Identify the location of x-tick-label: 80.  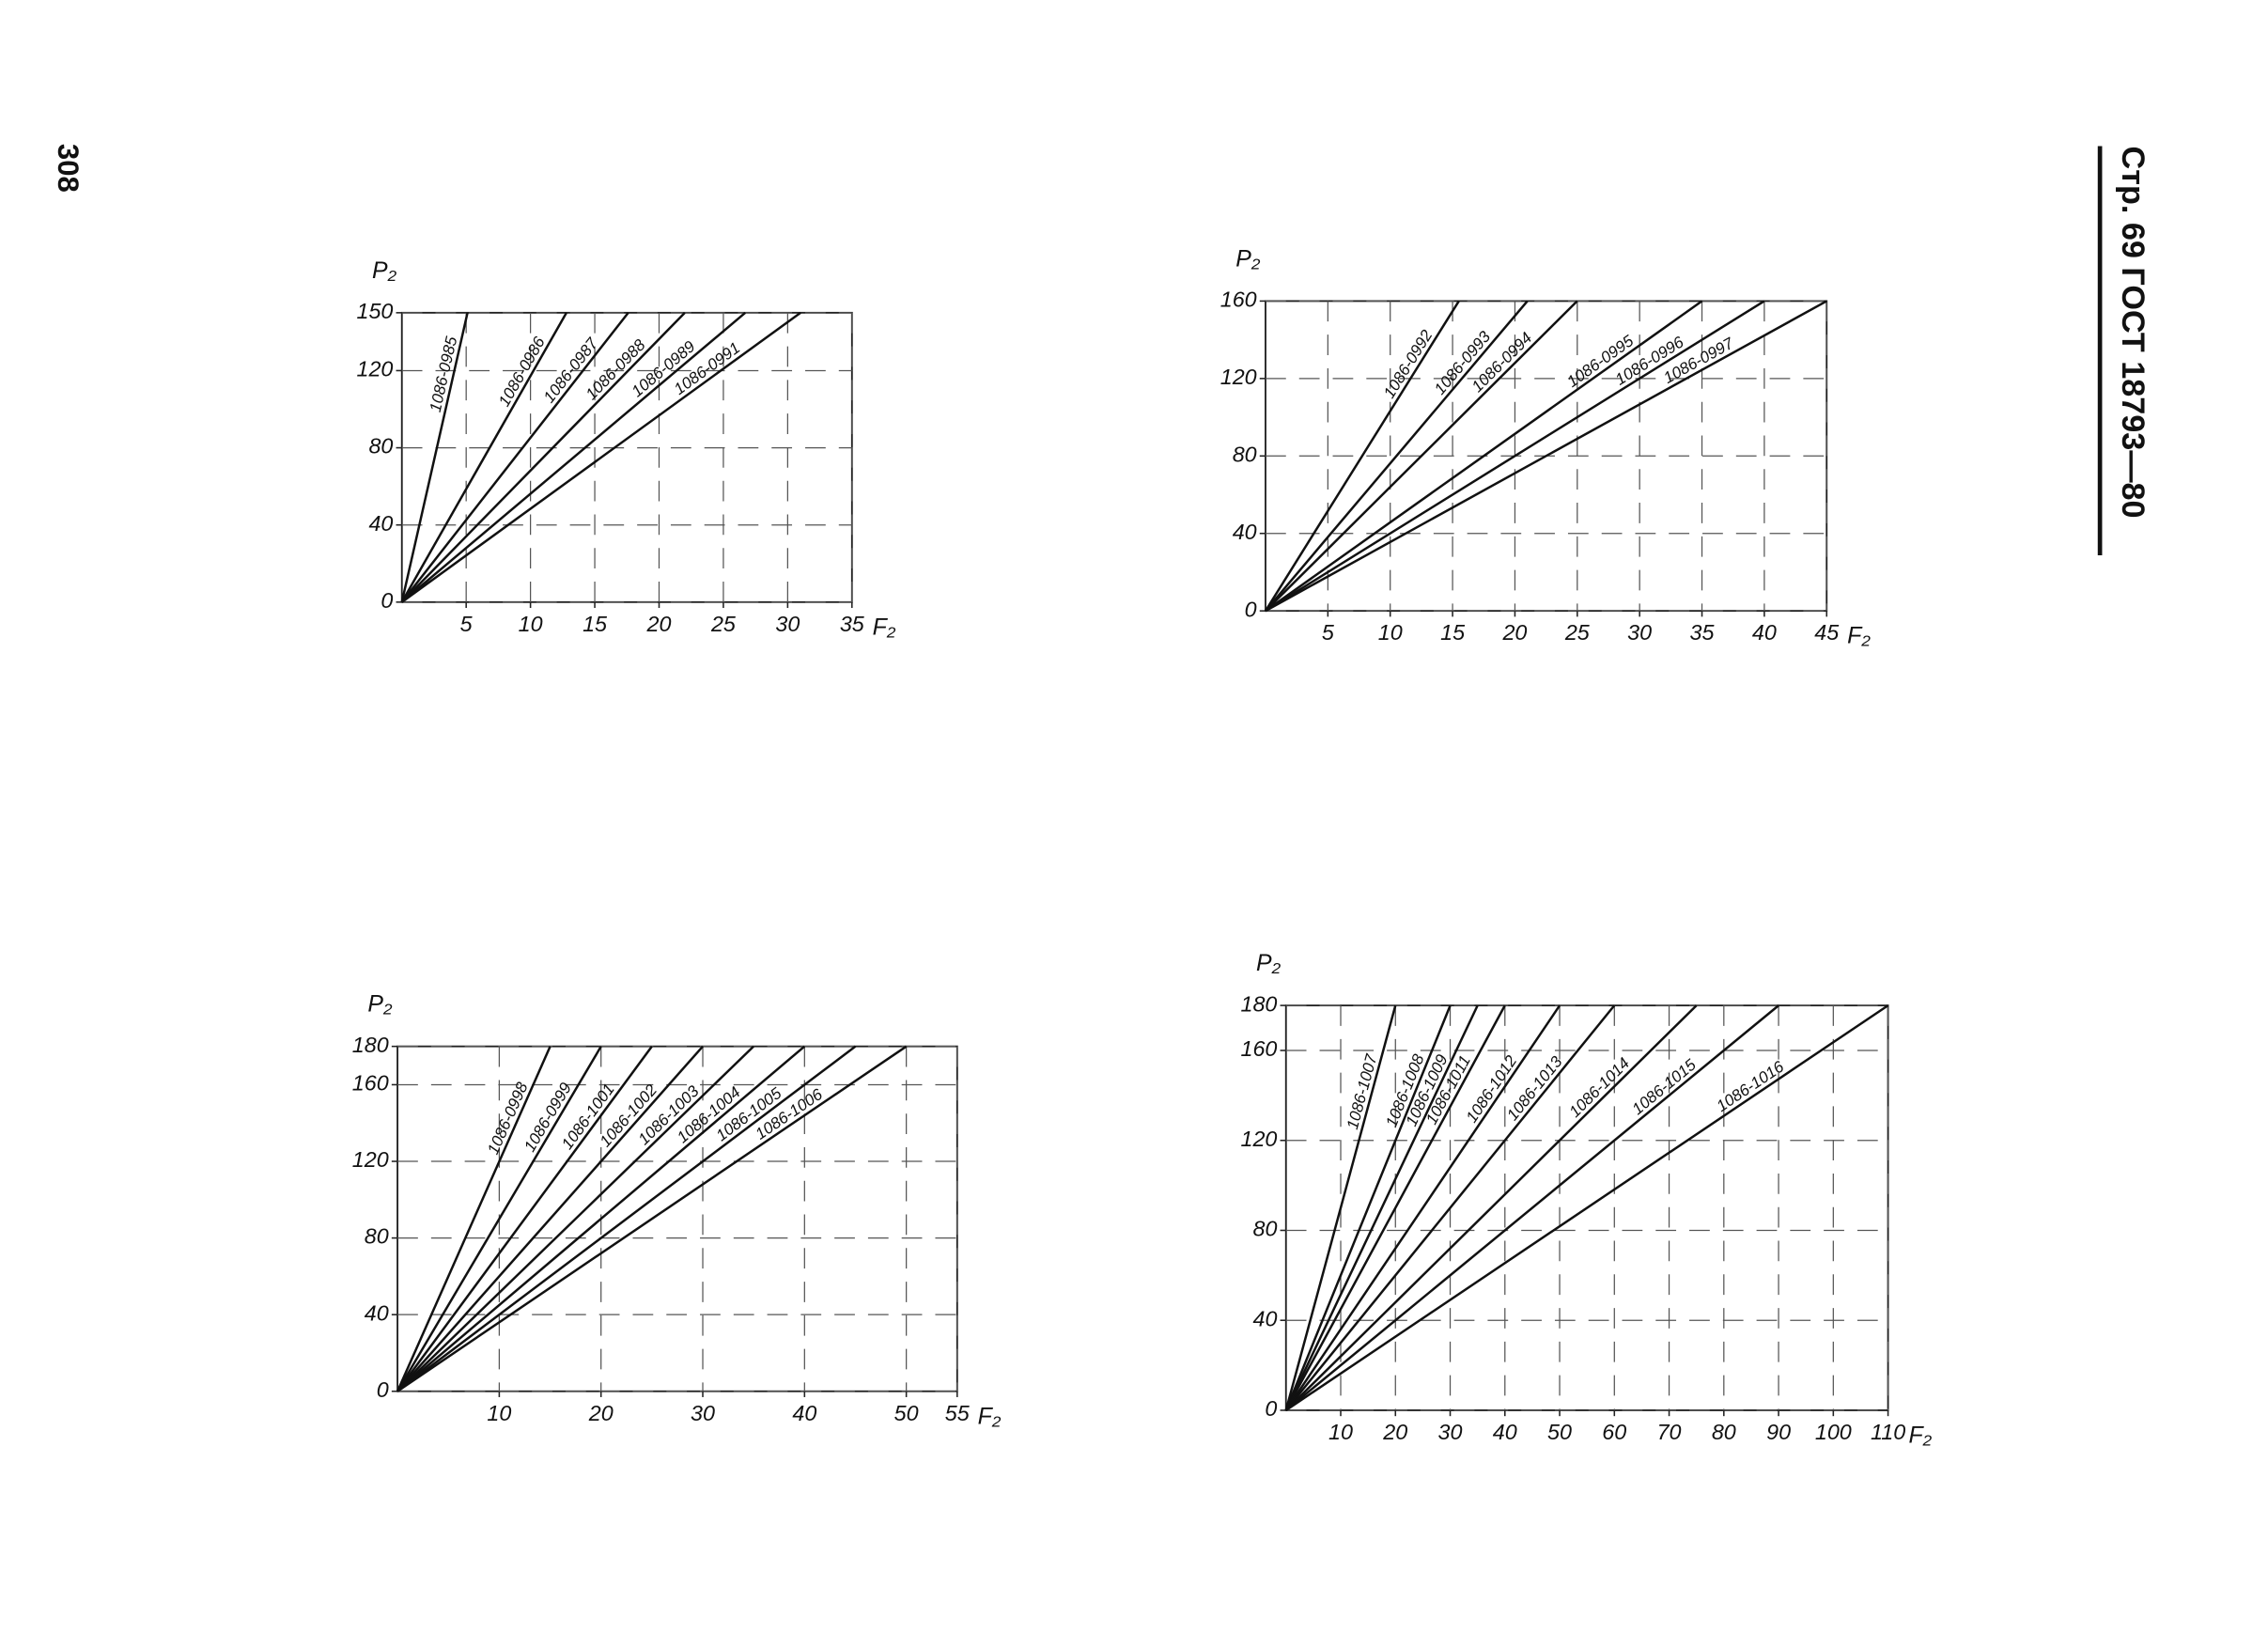
(1724, 1432).